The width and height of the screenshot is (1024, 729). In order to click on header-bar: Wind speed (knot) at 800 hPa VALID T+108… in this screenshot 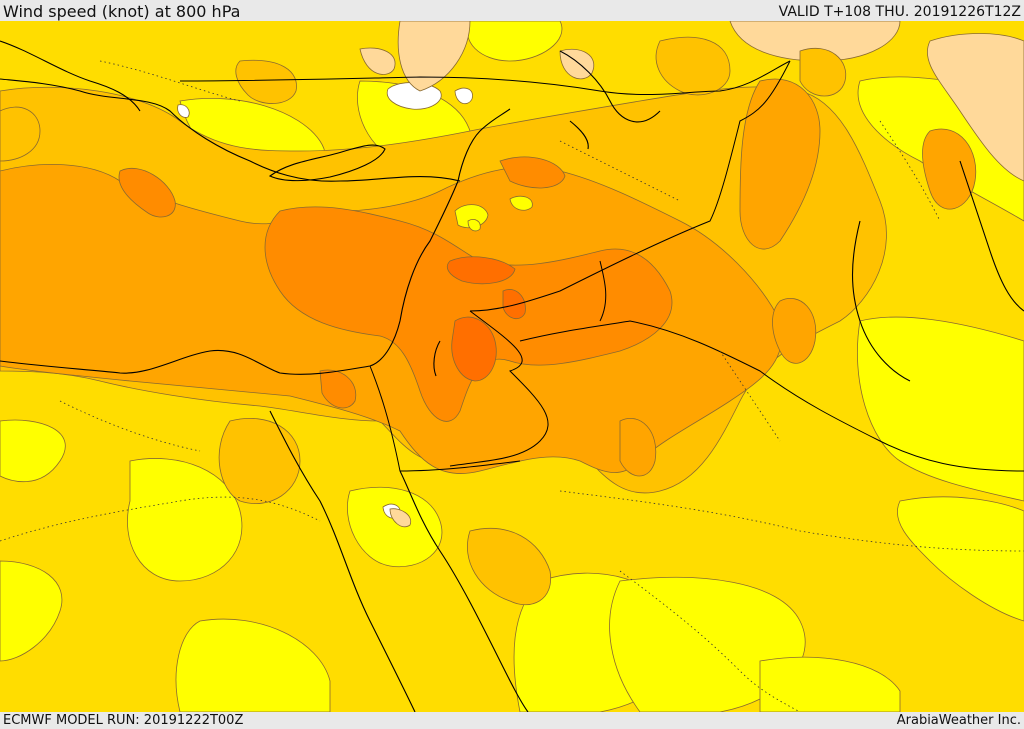, I will do `click(512, 10)`.